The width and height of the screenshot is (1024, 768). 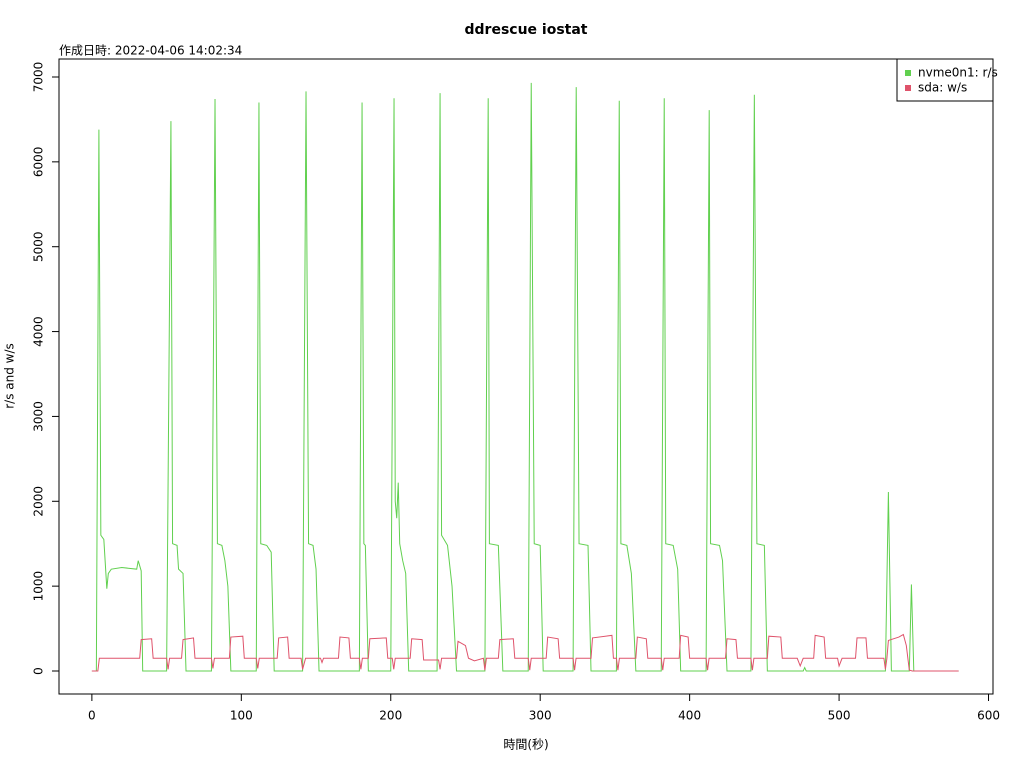 What do you see at coordinates (241, 716) in the screenshot?
I see `x-tick-label: 100` at bounding box center [241, 716].